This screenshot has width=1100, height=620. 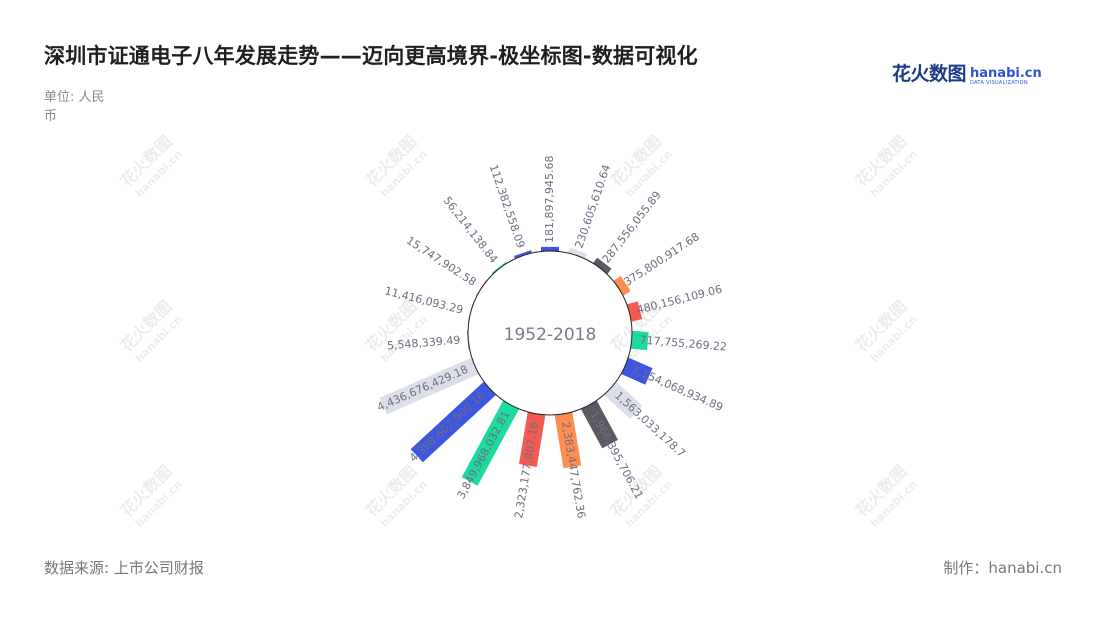 What do you see at coordinates (74, 107) in the screenshot?
I see `unit-label: 单位: 人民币` at bounding box center [74, 107].